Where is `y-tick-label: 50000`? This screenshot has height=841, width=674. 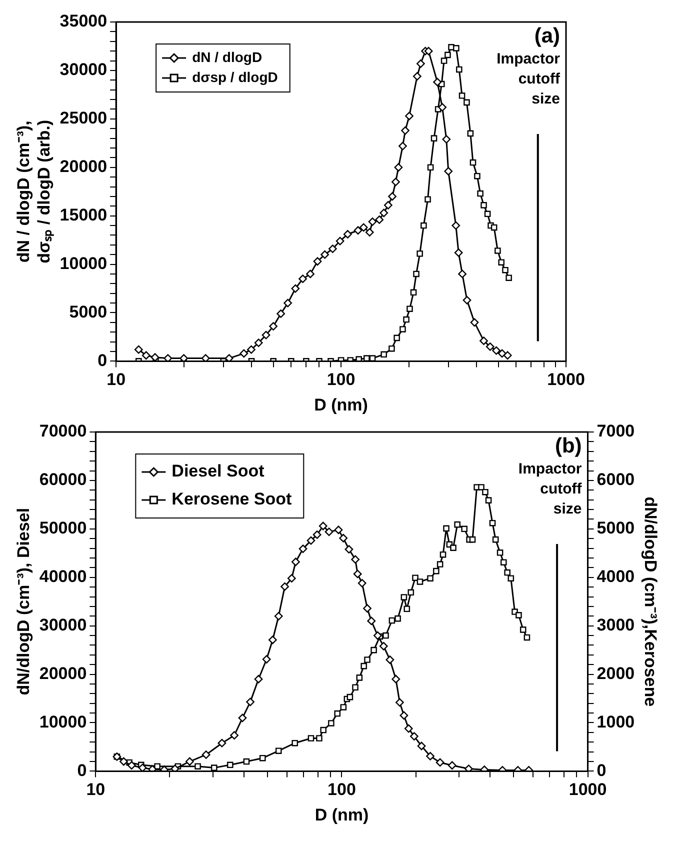 y-tick-label: 50000 is located at coordinates (63, 528).